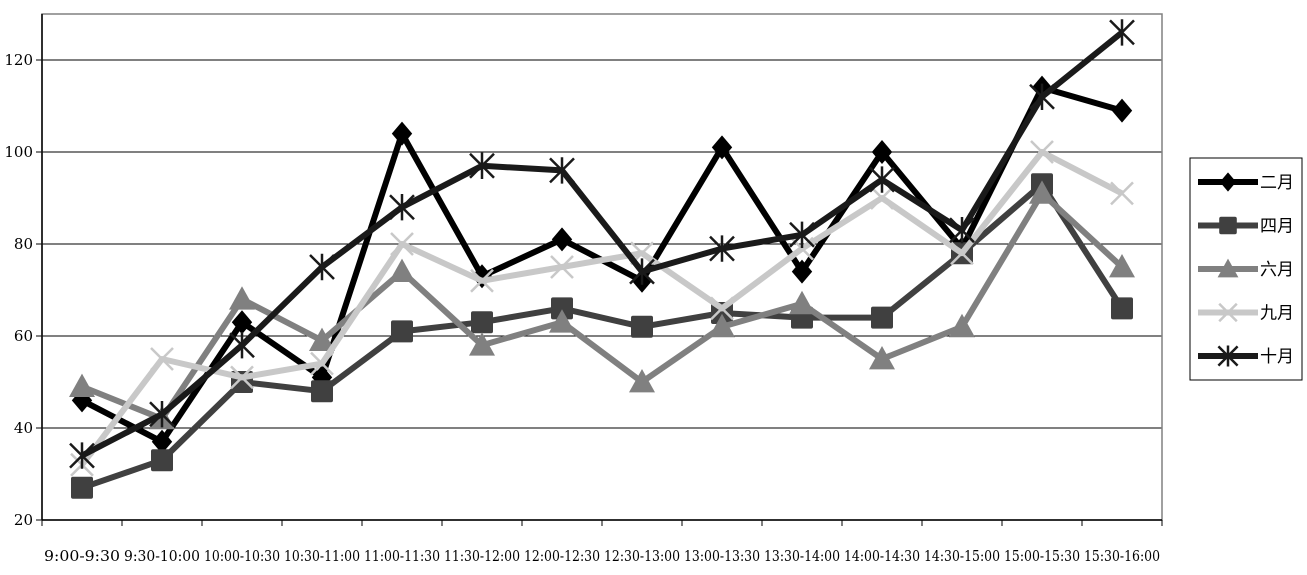 The height and width of the screenshot is (575, 1307). What do you see at coordinates (18, 152) in the screenshot?
I see `y-tick-label: 100` at bounding box center [18, 152].